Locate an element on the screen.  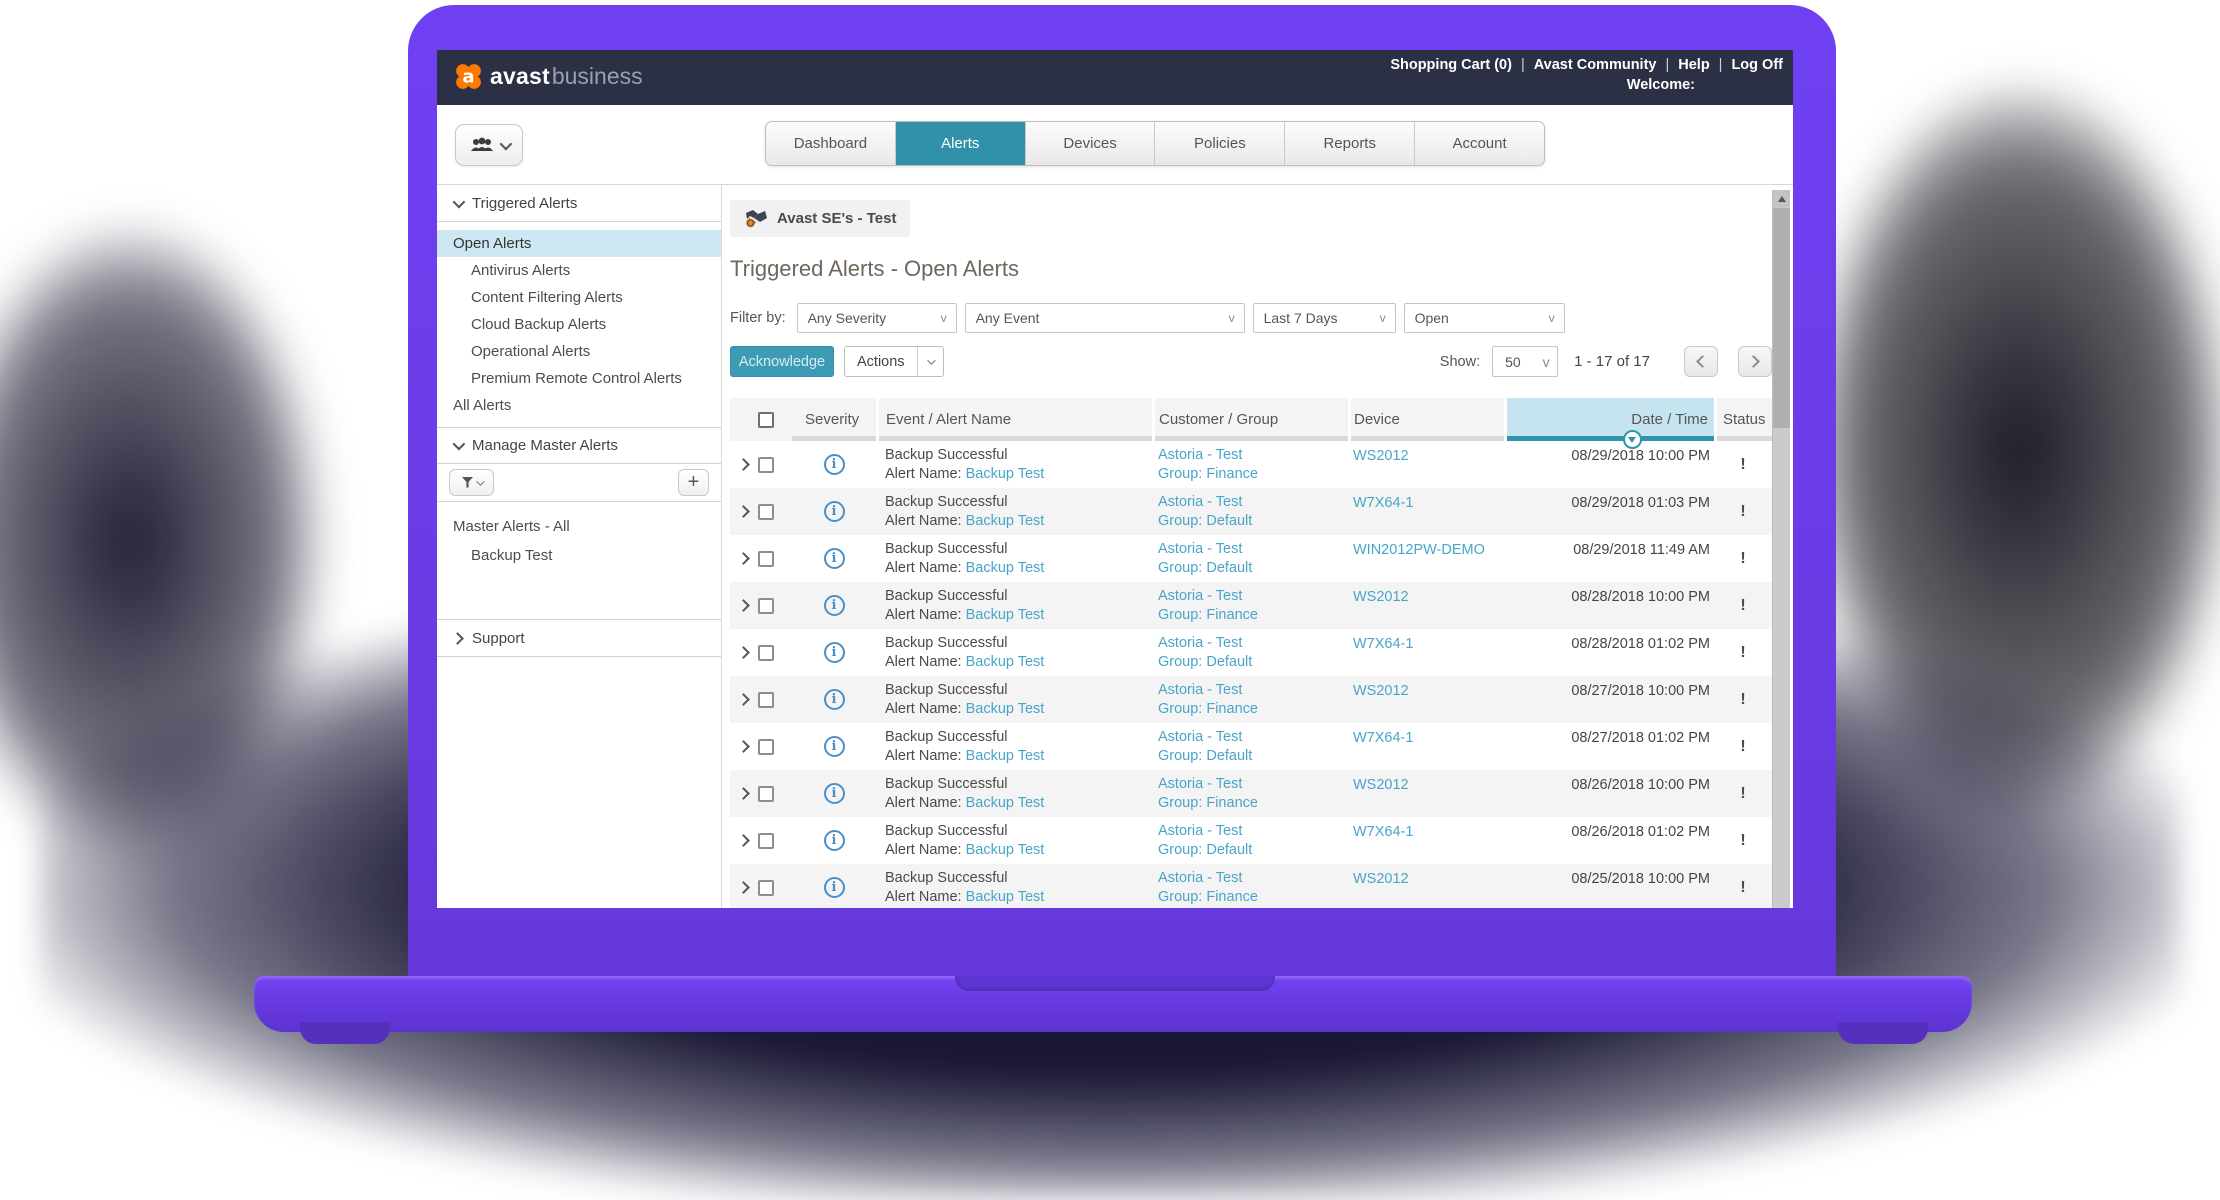
status-filter-select: Open v is located at coordinates (1484, 318).